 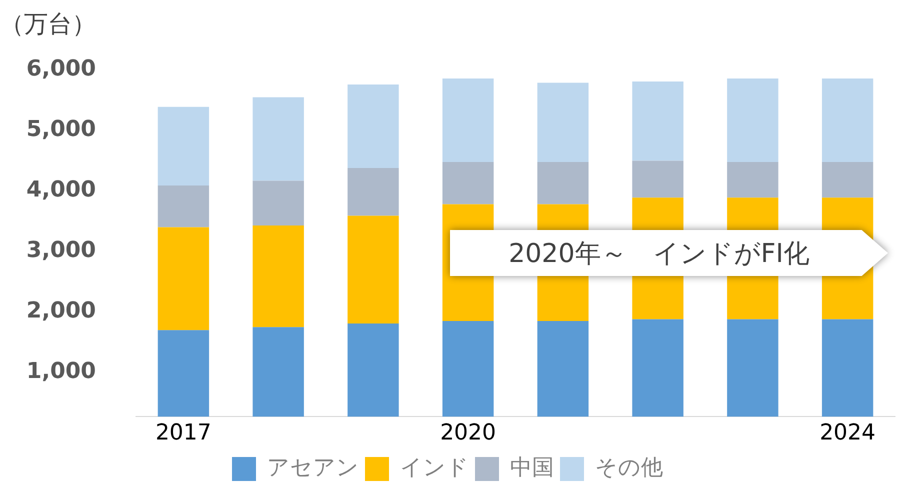 I want to click on y-tick-label: 2,000, so click(x=61, y=311).